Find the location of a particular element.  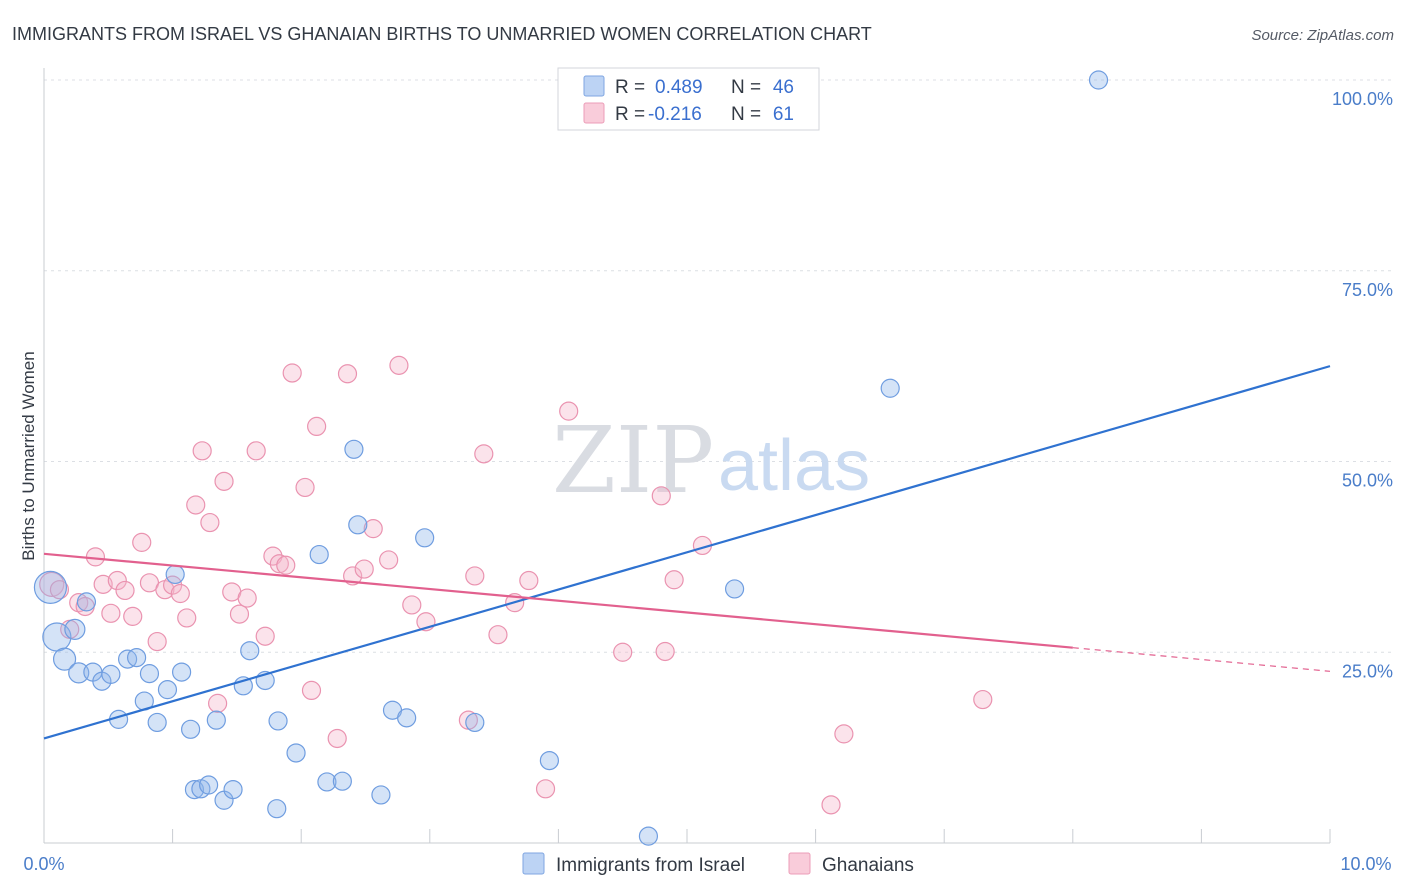

y-axis-label: Births to Unmarried Women is located at coordinates (28, 455).